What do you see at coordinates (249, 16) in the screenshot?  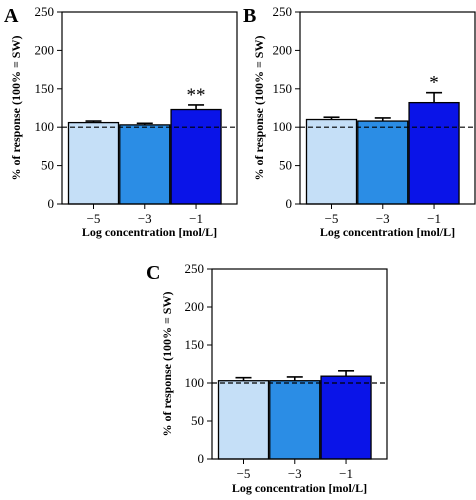 I see `panel-letter: B` at bounding box center [249, 16].